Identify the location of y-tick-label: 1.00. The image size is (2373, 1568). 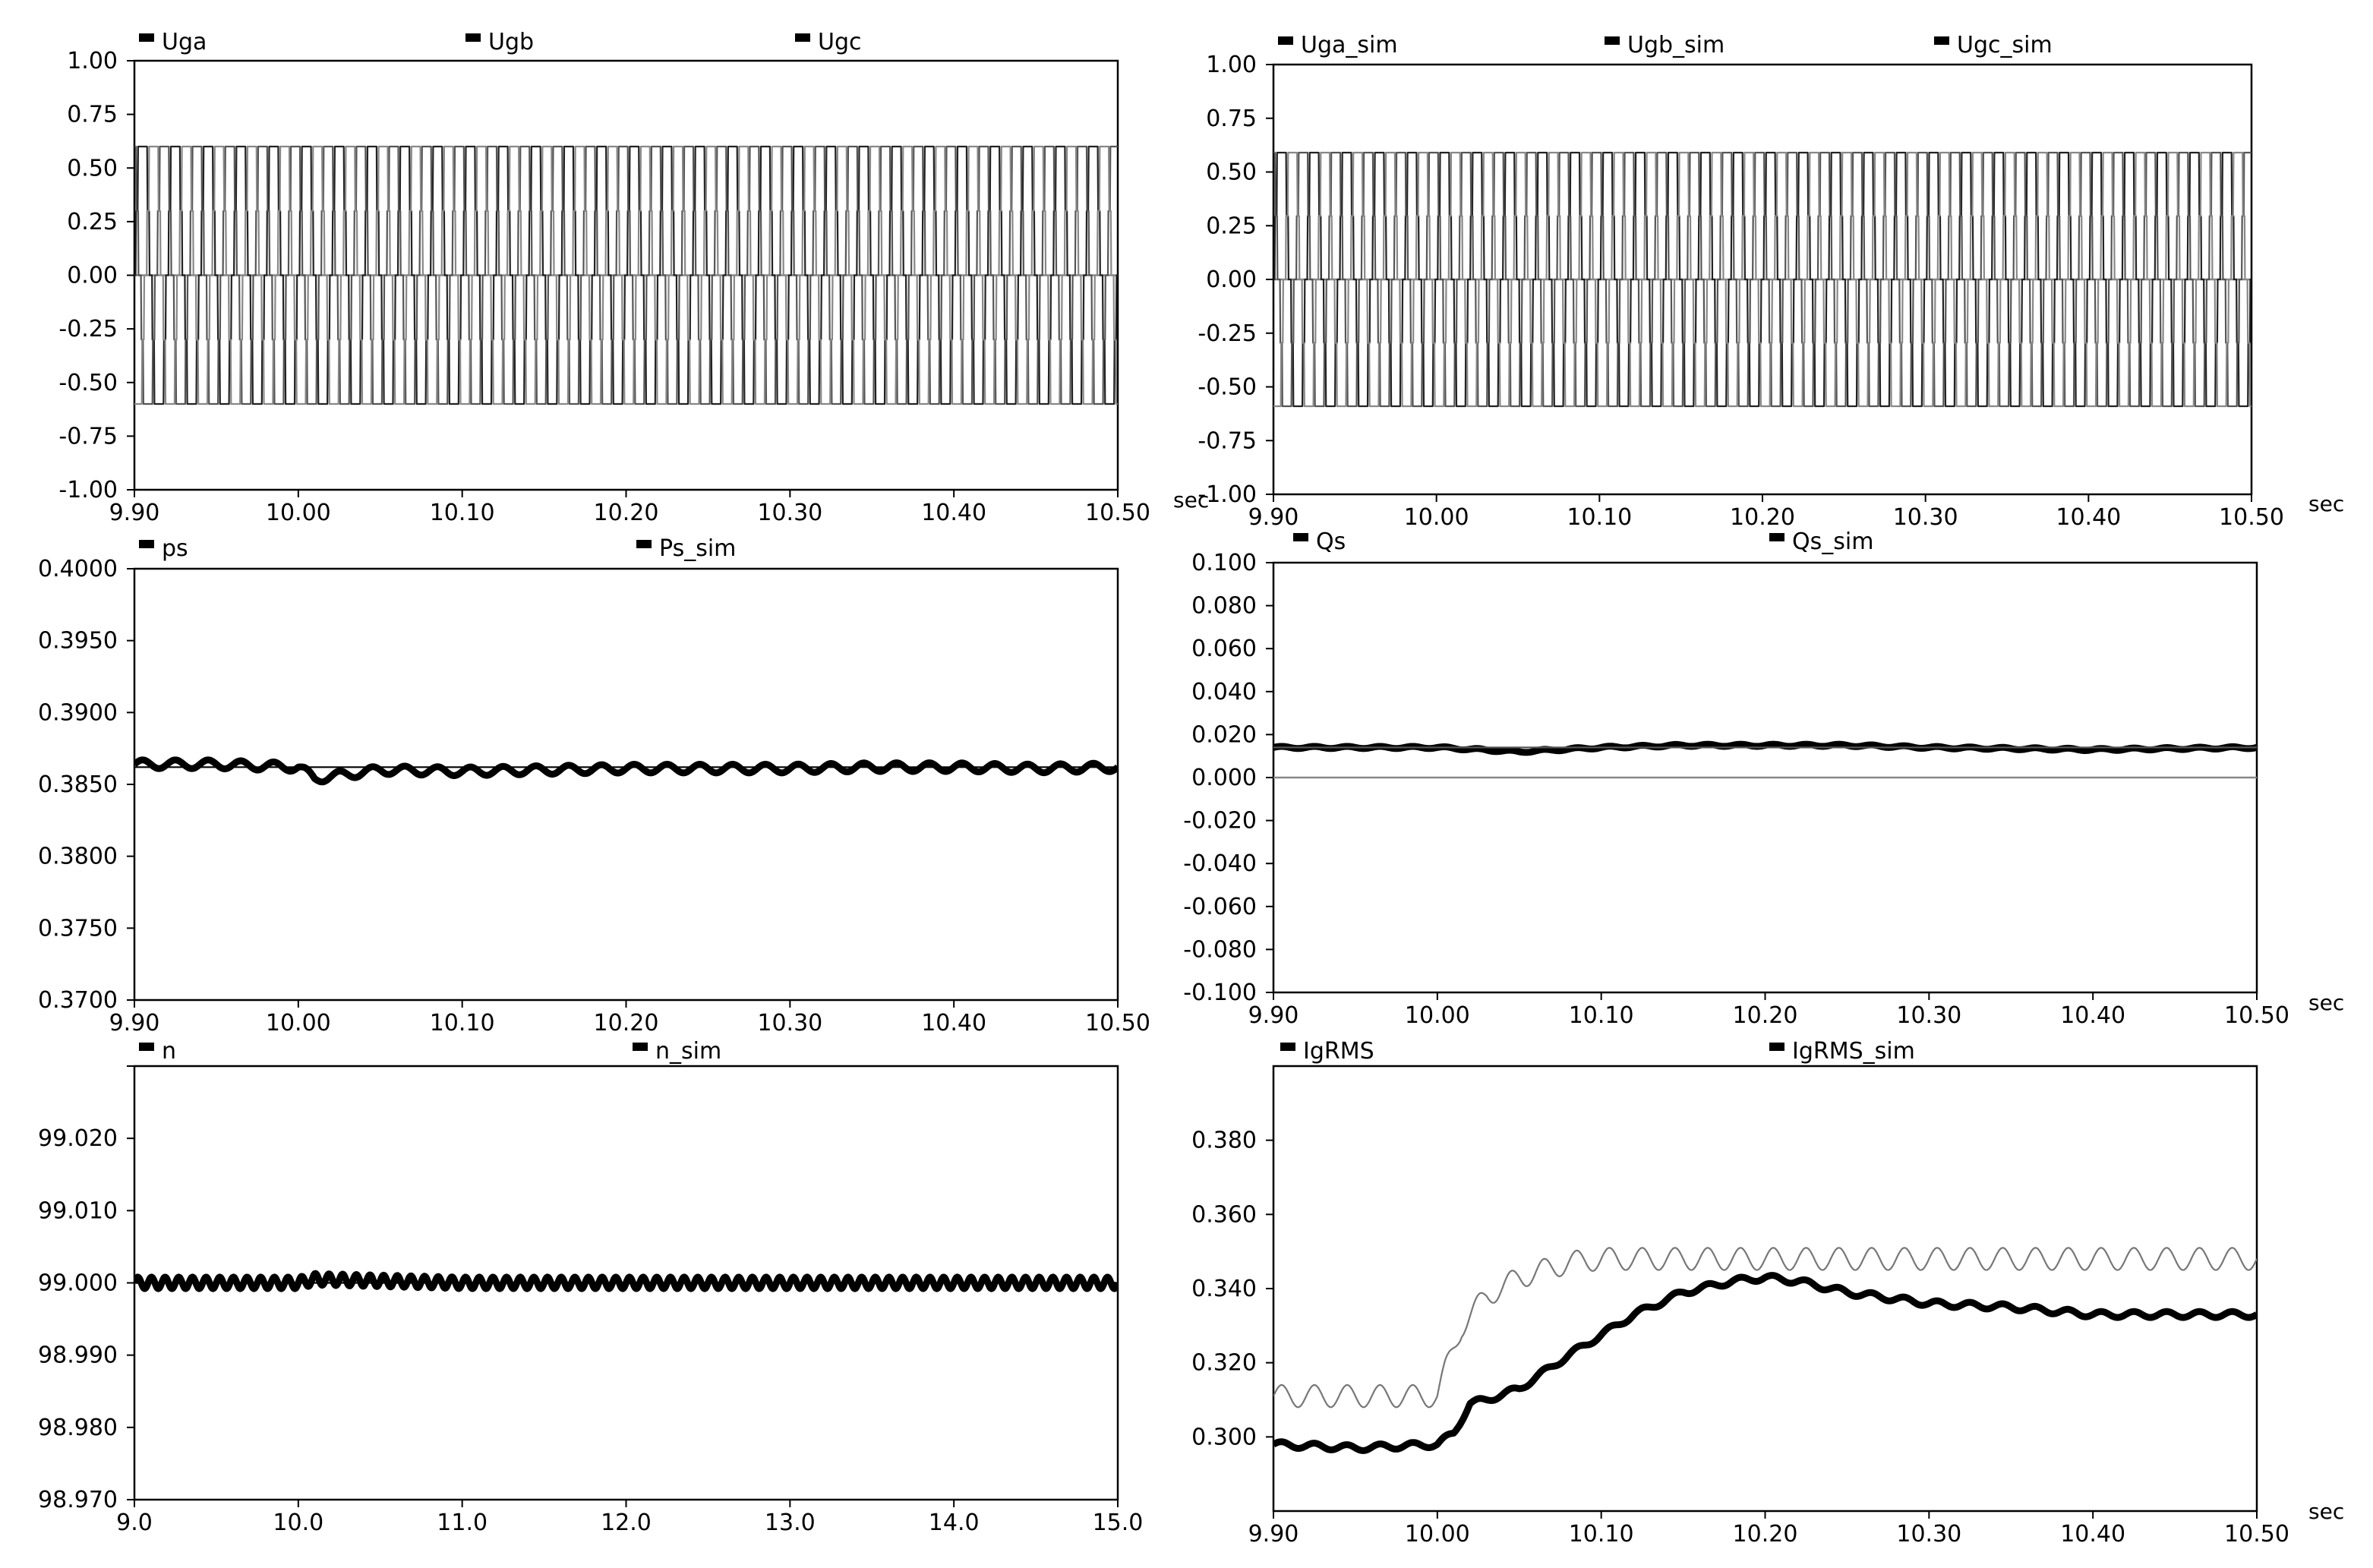
(93, 61).